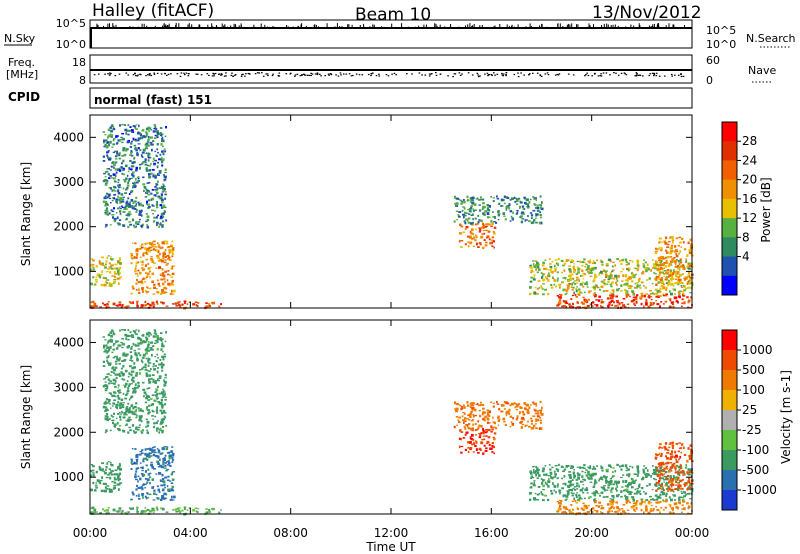 The image size is (800, 554). What do you see at coordinates (746, 237) in the screenshot?
I see `colorbar-tick-label: 8` at bounding box center [746, 237].